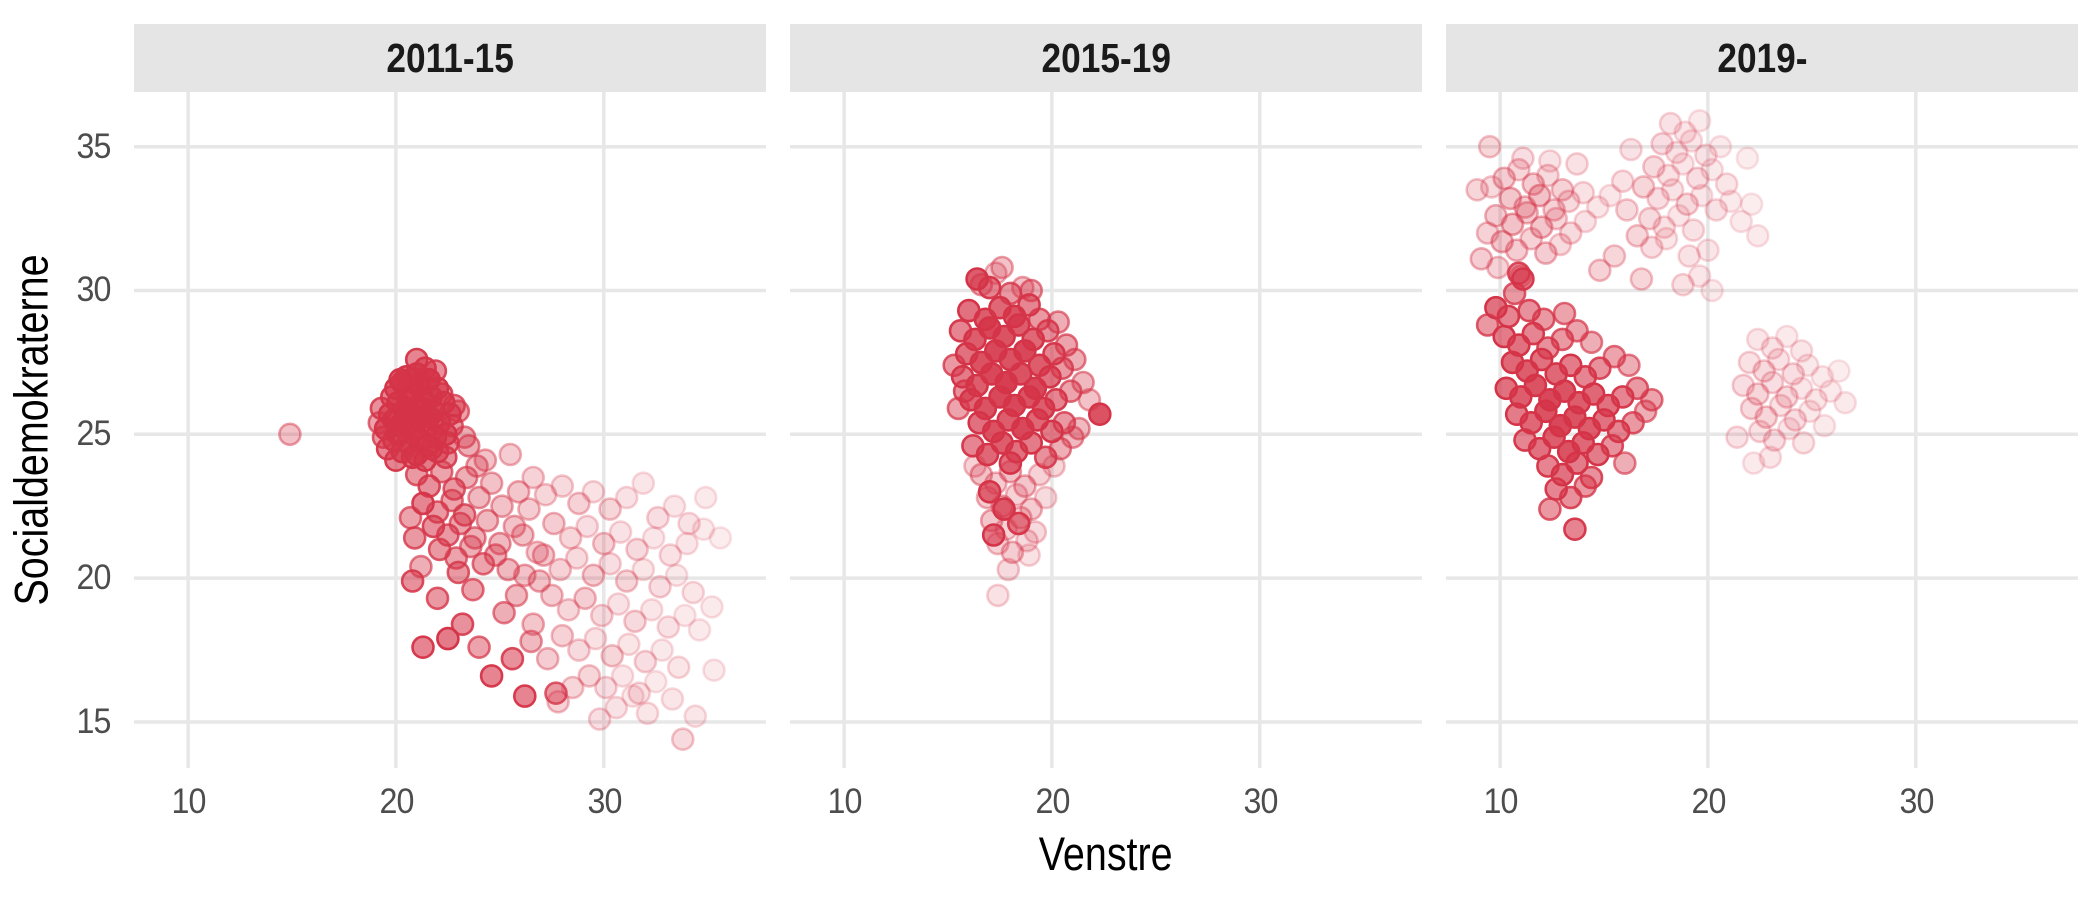 The image size is (2100, 900). What do you see at coordinates (94, 289) in the screenshot?
I see `y-tick-label: 30` at bounding box center [94, 289].